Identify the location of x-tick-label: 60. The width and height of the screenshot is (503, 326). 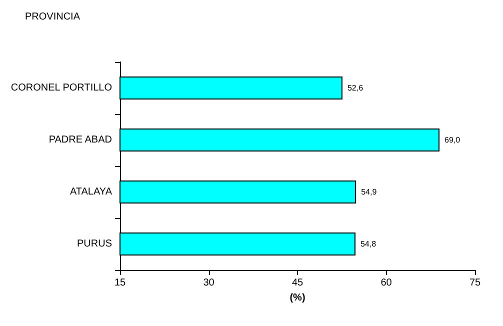
(386, 283).